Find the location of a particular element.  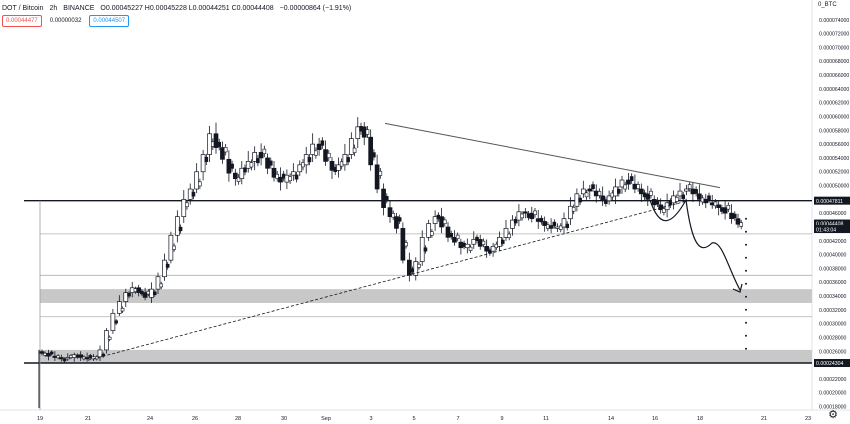

time-tick-label: 14 is located at coordinates (611, 419).